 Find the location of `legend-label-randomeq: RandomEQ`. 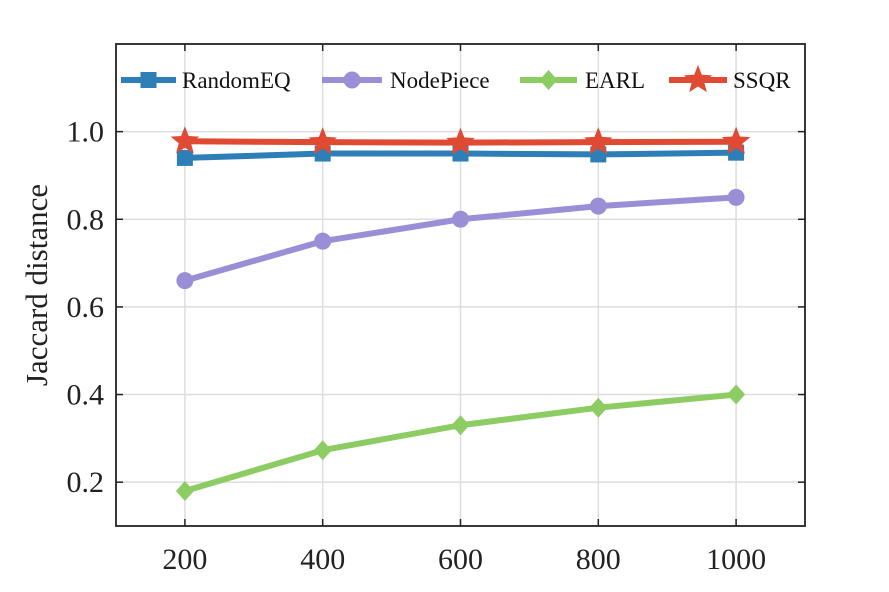

legend-label-randomeq: RandomEQ is located at coordinates (236, 80).